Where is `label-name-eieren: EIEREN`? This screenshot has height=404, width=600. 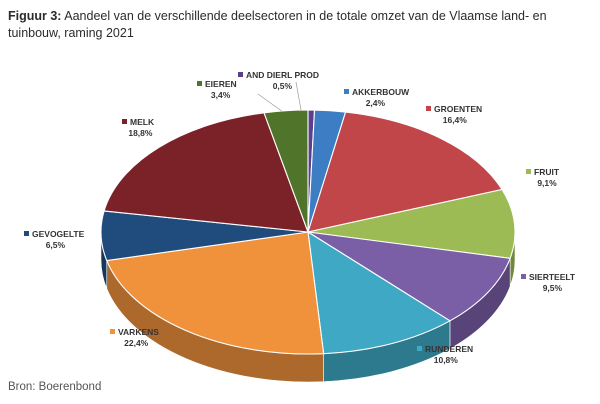
label-name-eieren: EIEREN is located at coordinates (221, 84).